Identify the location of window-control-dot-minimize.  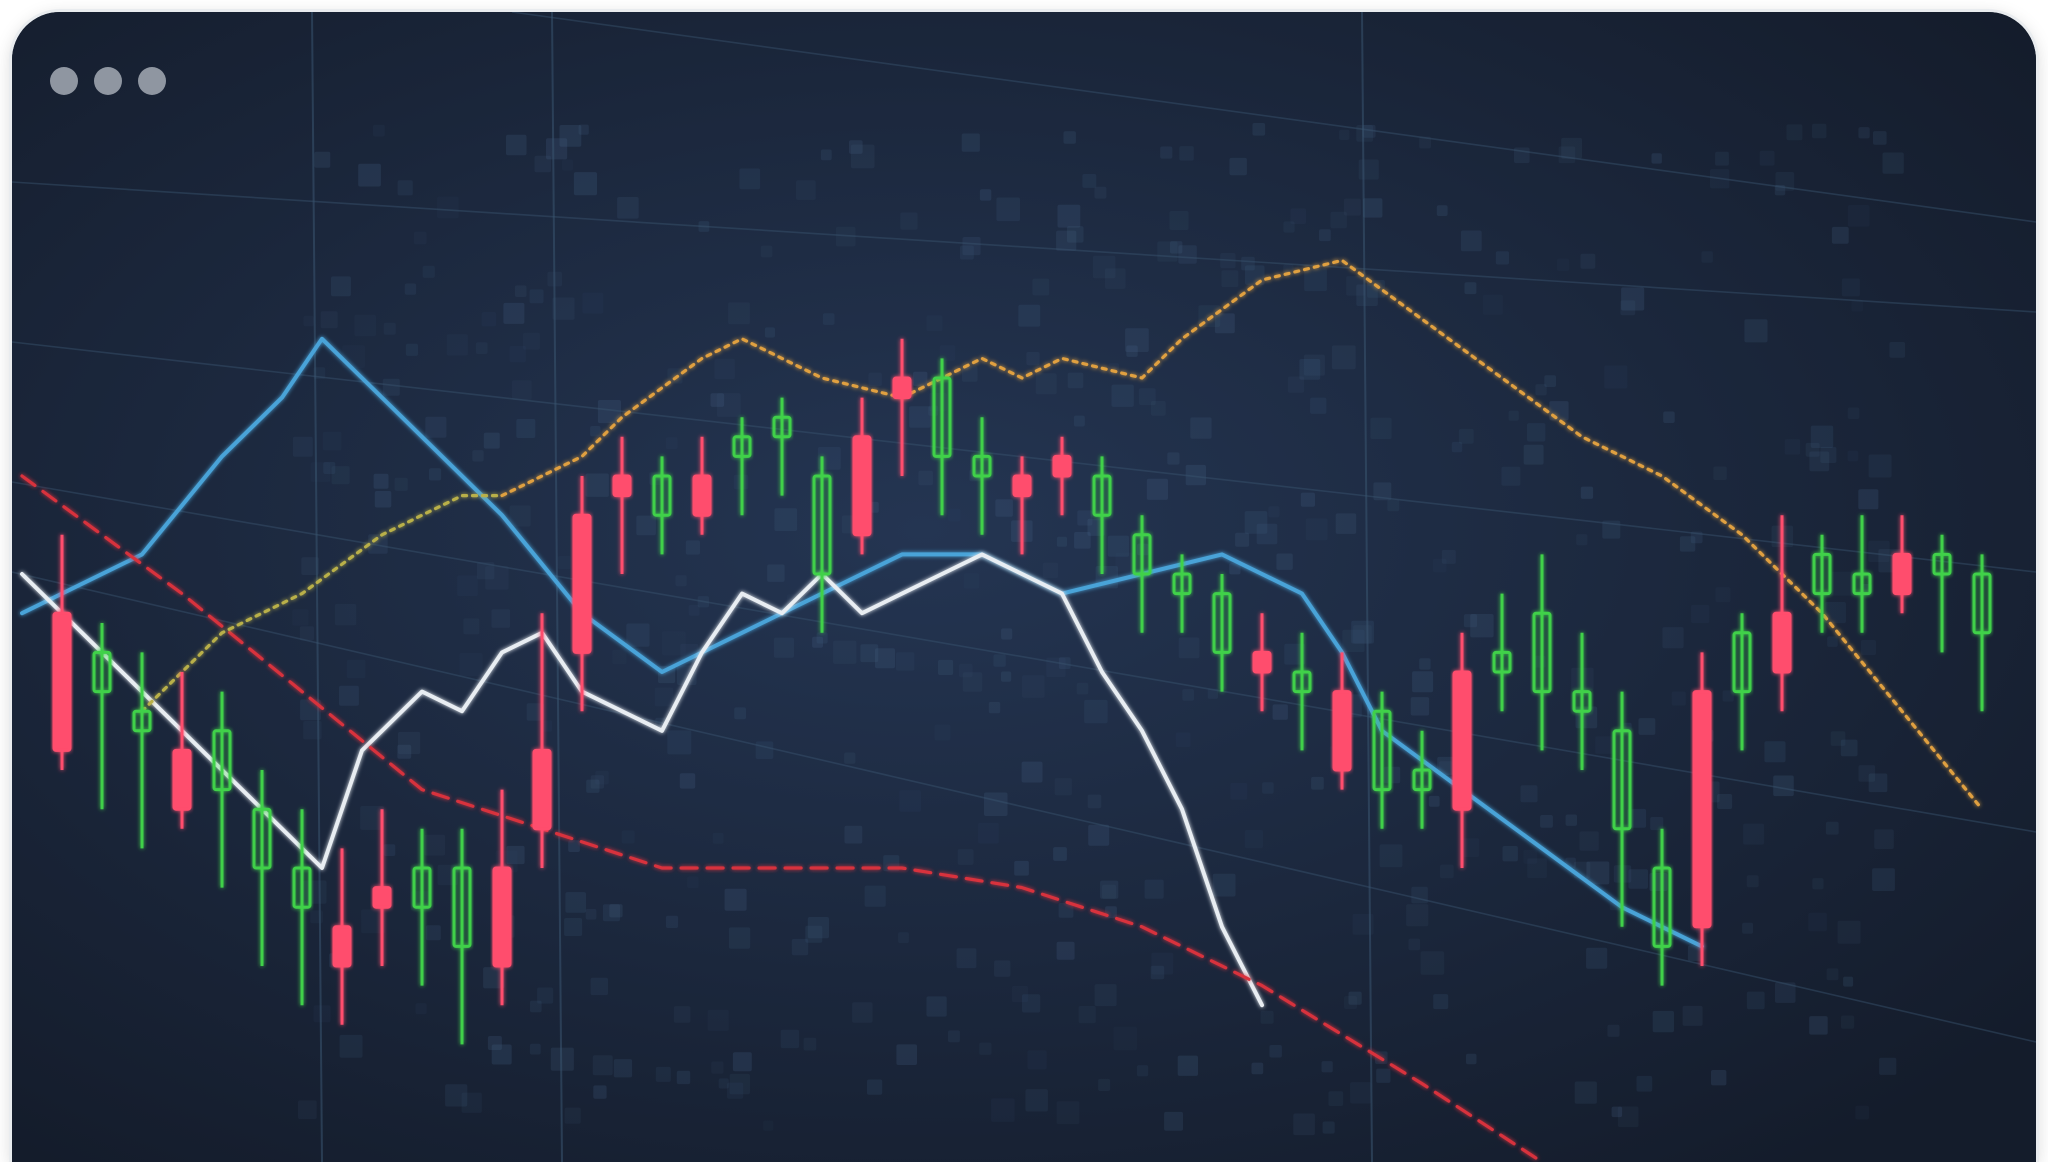
(108, 81).